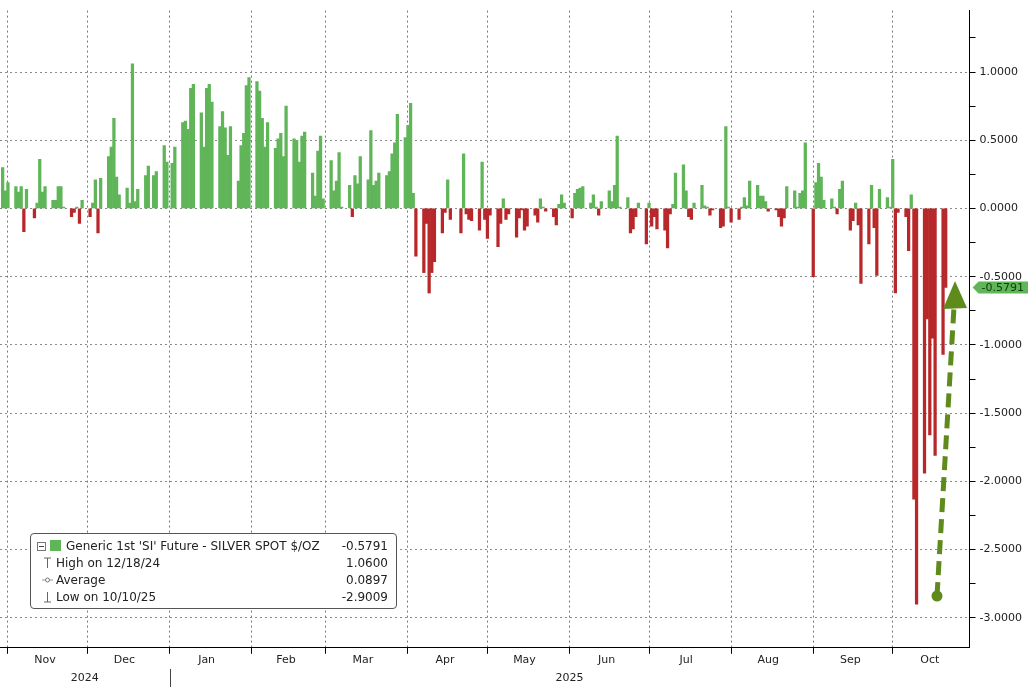 Image resolution: width=1028 pixels, height=687 pixels. Describe the element at coordinates (1001, 481) in the screenshot. I see `y-tick-label: -2.0000` at that location.